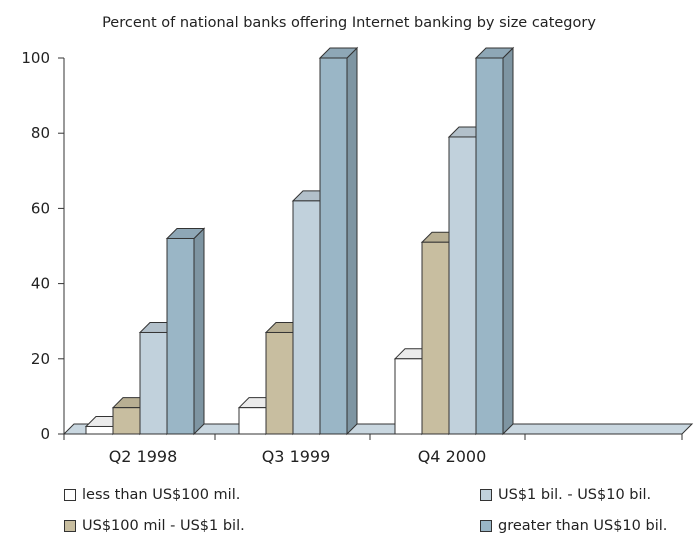  I want to click on y-tick-label: 20, so click(40, 359).